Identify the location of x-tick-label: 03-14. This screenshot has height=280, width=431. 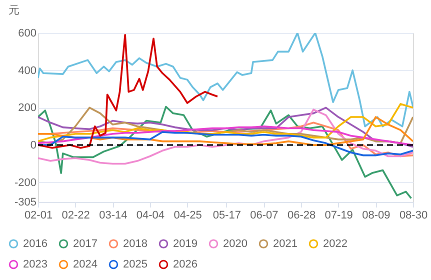
(113, 216).